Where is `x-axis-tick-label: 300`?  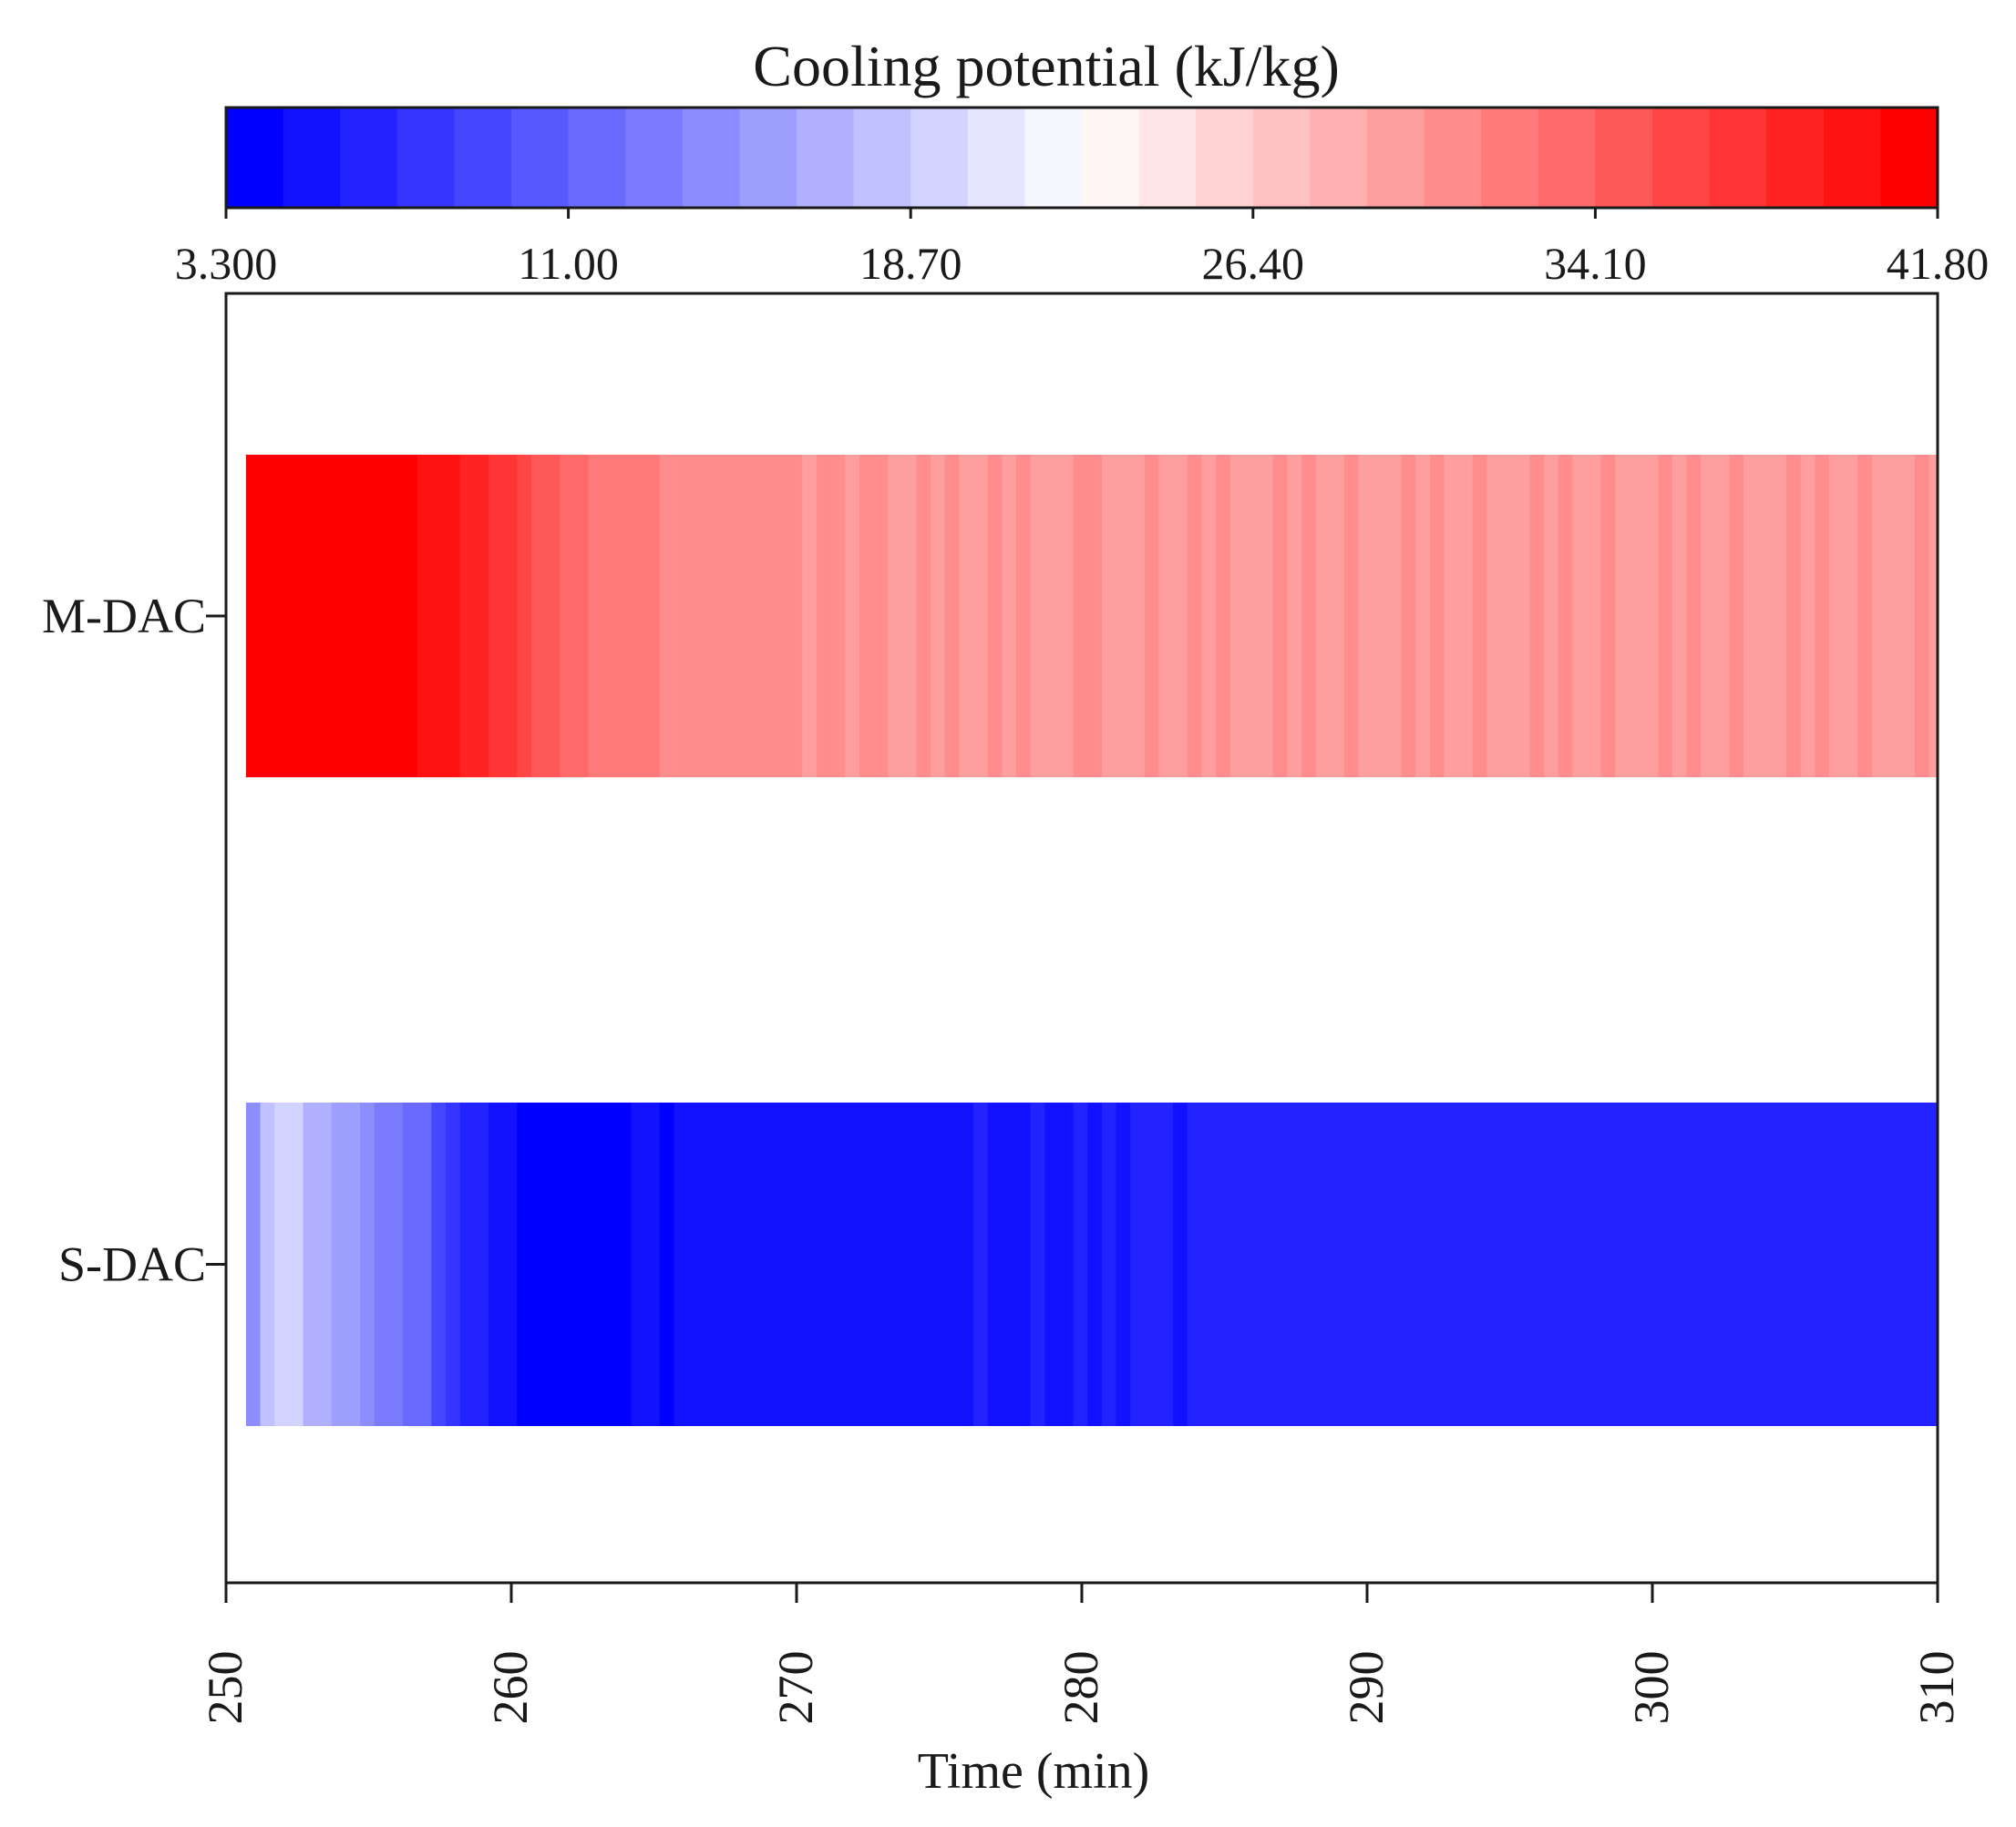 x-axis-tick-label: 300 is located at coordinates (1652, 1688).